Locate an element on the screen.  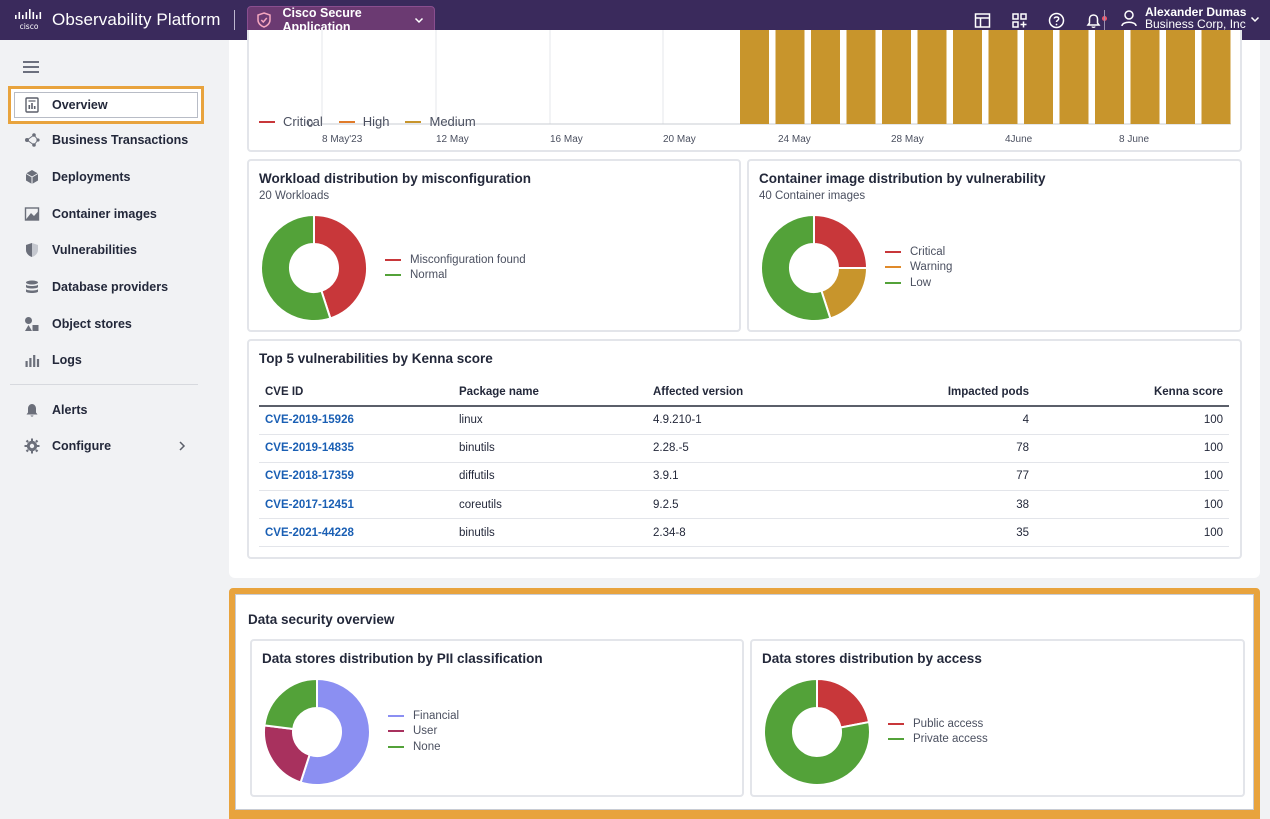
column-header-kenna-score: Kenna score is located at coordinates (1132, 393).